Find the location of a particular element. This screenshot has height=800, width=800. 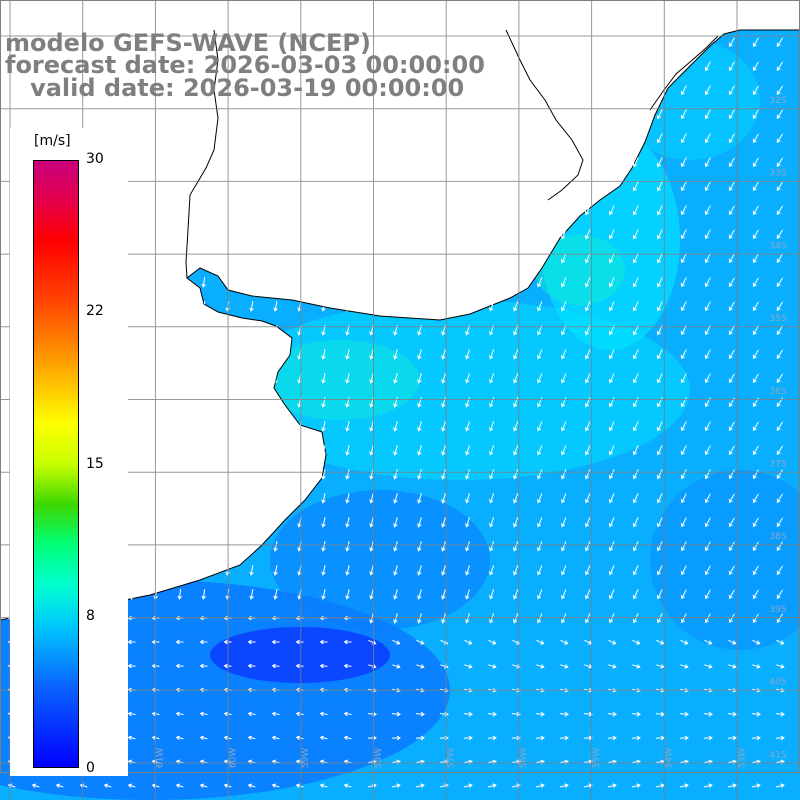

latitude-label: 38S is located at coordinates (777, 537).